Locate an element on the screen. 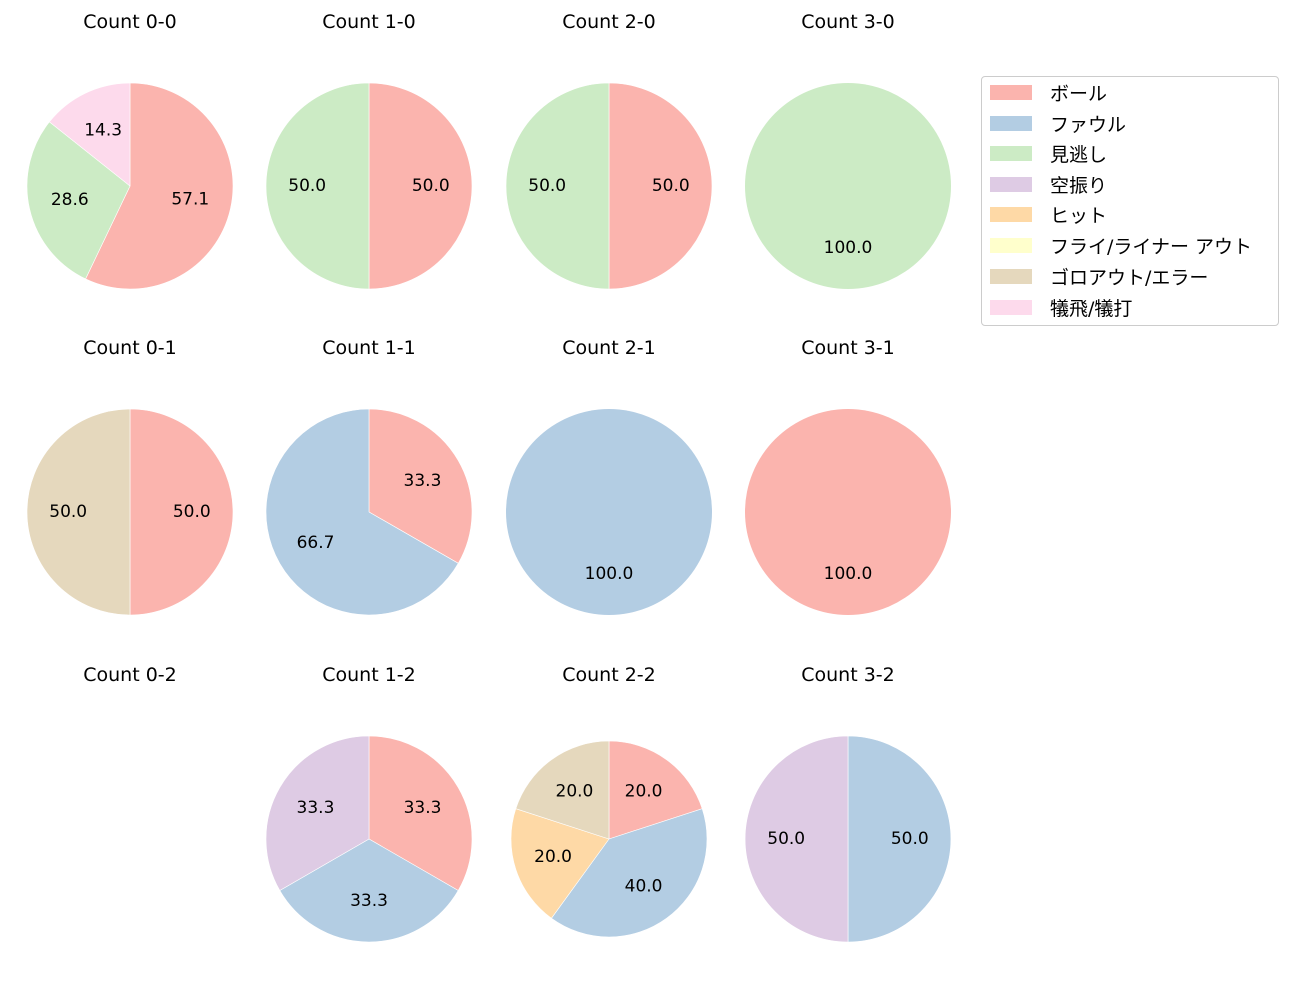 This screenshot has width=1300, height=1000. legend-item-sacrifice: 犠飛/犠打 is located at coordinates (1061, 307).